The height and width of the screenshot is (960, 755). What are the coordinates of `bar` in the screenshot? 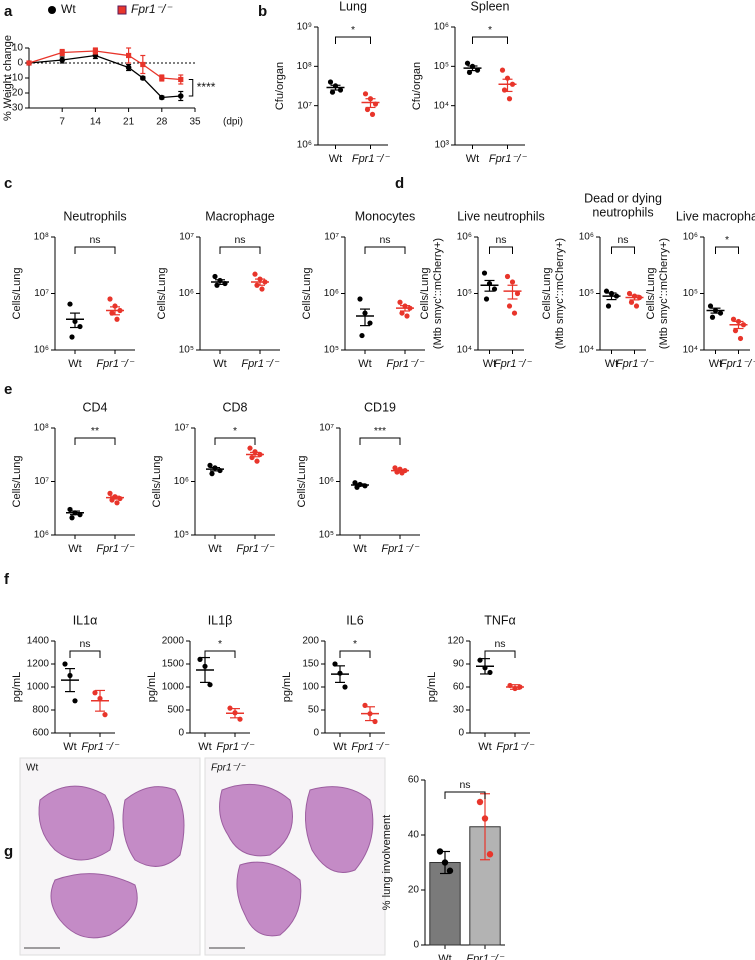 It's located at (445, 904).